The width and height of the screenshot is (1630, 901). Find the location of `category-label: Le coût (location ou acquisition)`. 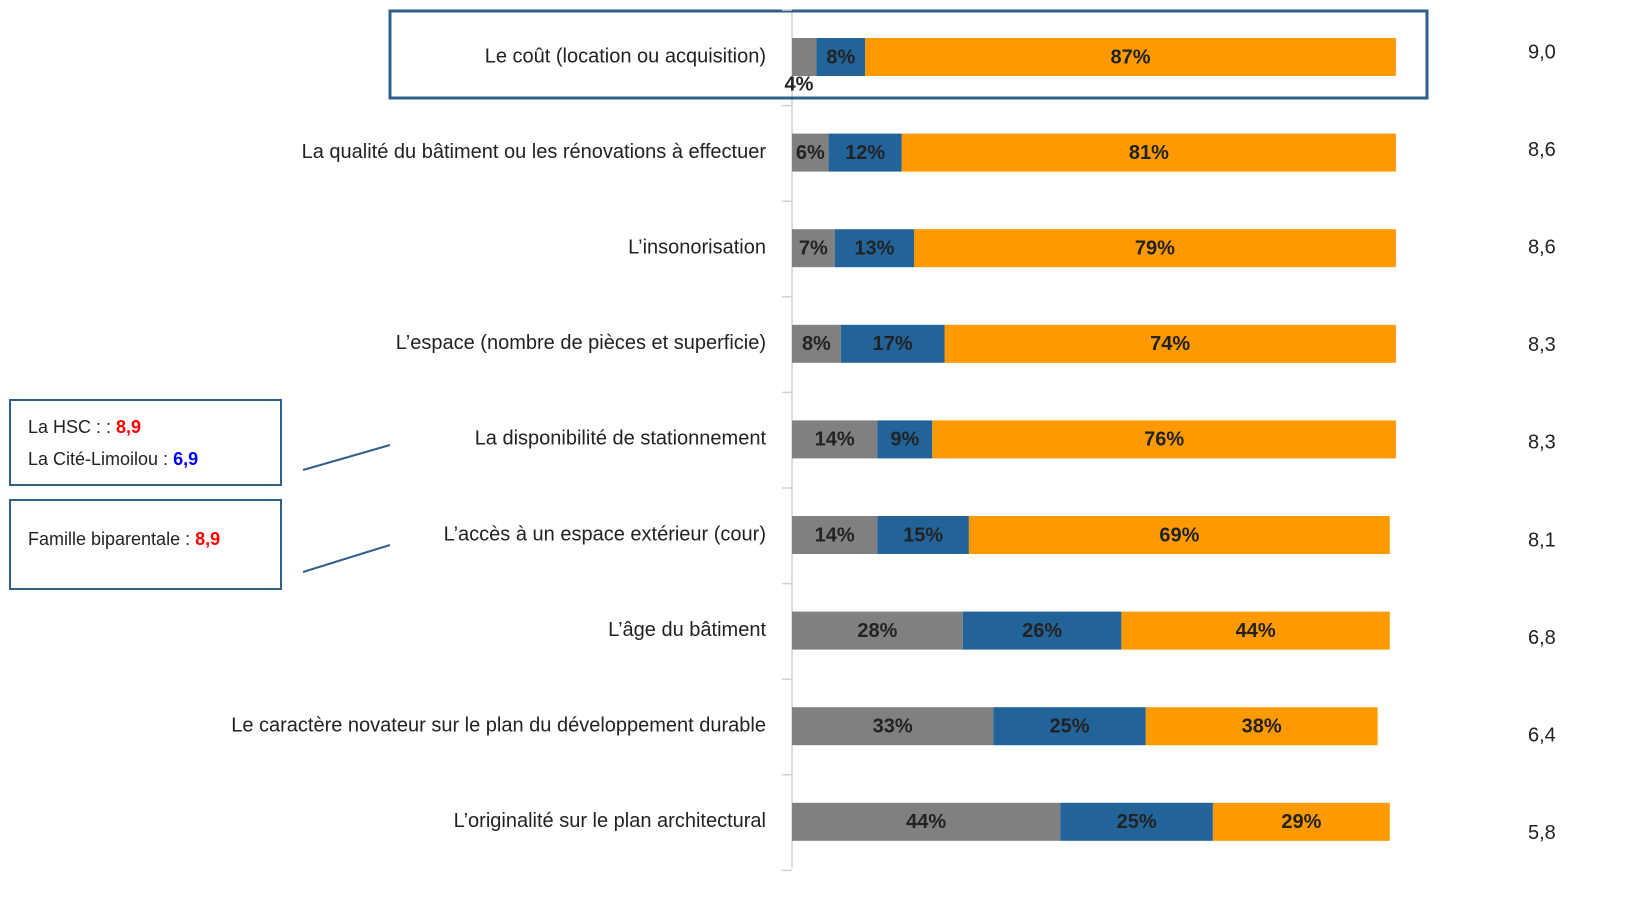

category-label: Le coût (location ou acquisition) is located at coordinates (625, 56).